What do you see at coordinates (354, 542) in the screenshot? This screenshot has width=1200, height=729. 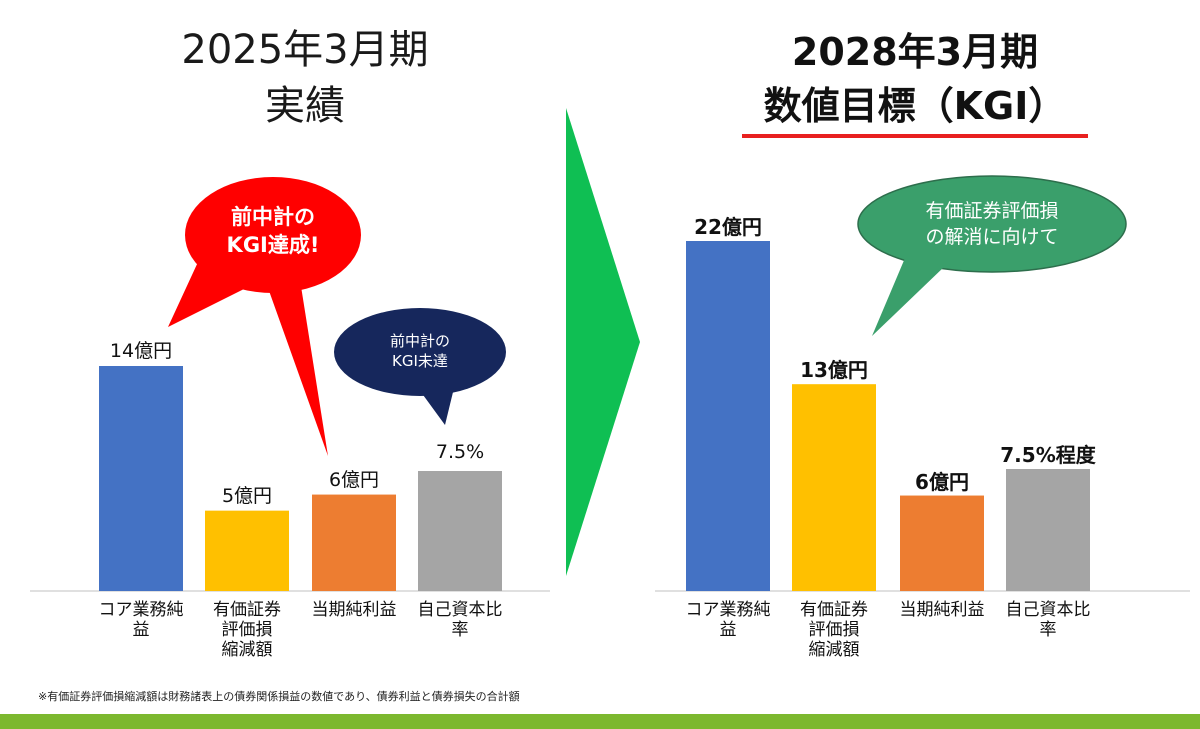 I see `left-bar-net-income` at bounding box center [354, 542].